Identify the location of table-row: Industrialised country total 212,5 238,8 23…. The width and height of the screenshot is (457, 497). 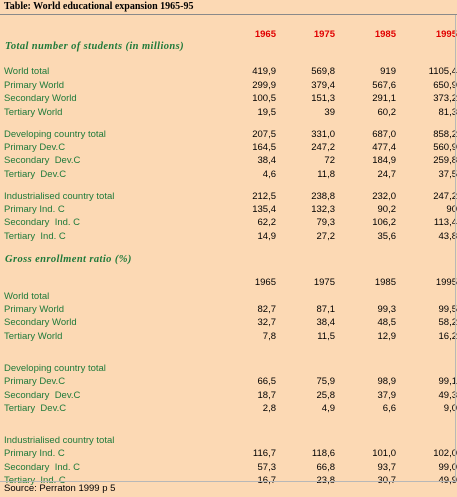
(228, 196).